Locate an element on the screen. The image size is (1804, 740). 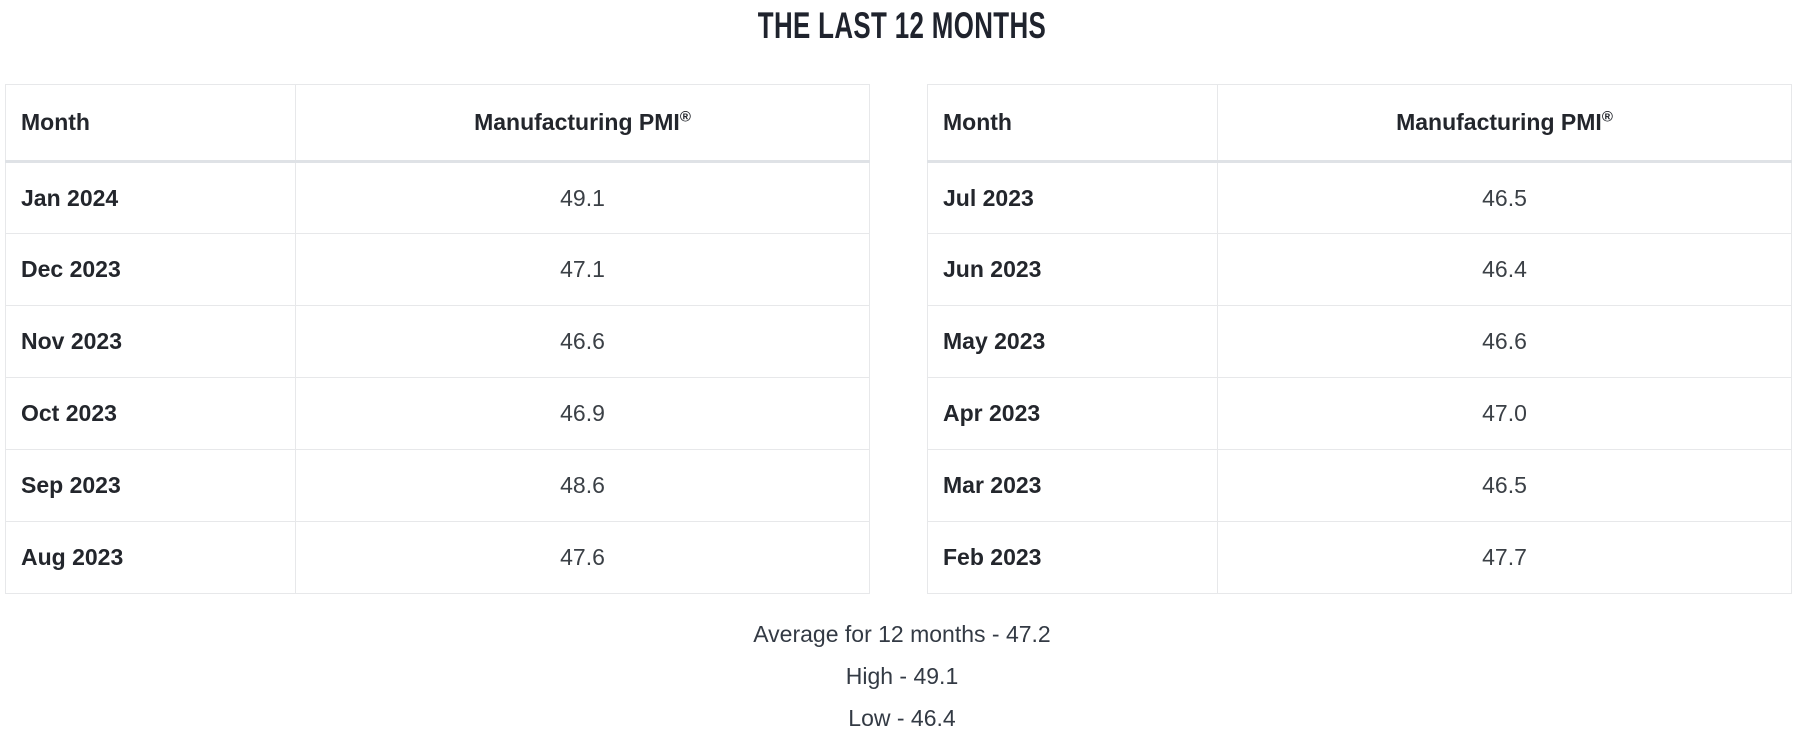
table-row: Aug 2023 47.6 is located at coordinates (437, 557).